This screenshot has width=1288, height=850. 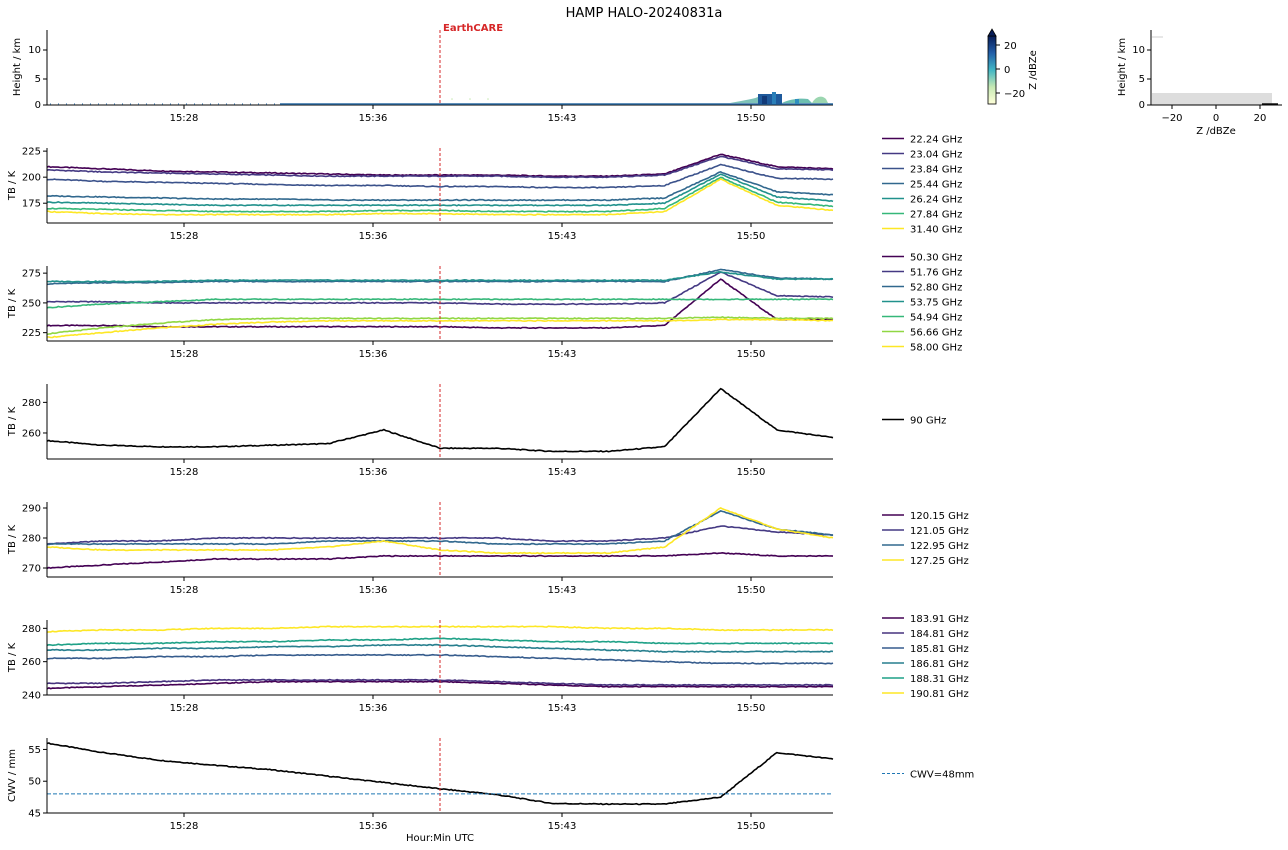 I want to click on profile-ytick-5: 5, so click(x=1142, y=79).